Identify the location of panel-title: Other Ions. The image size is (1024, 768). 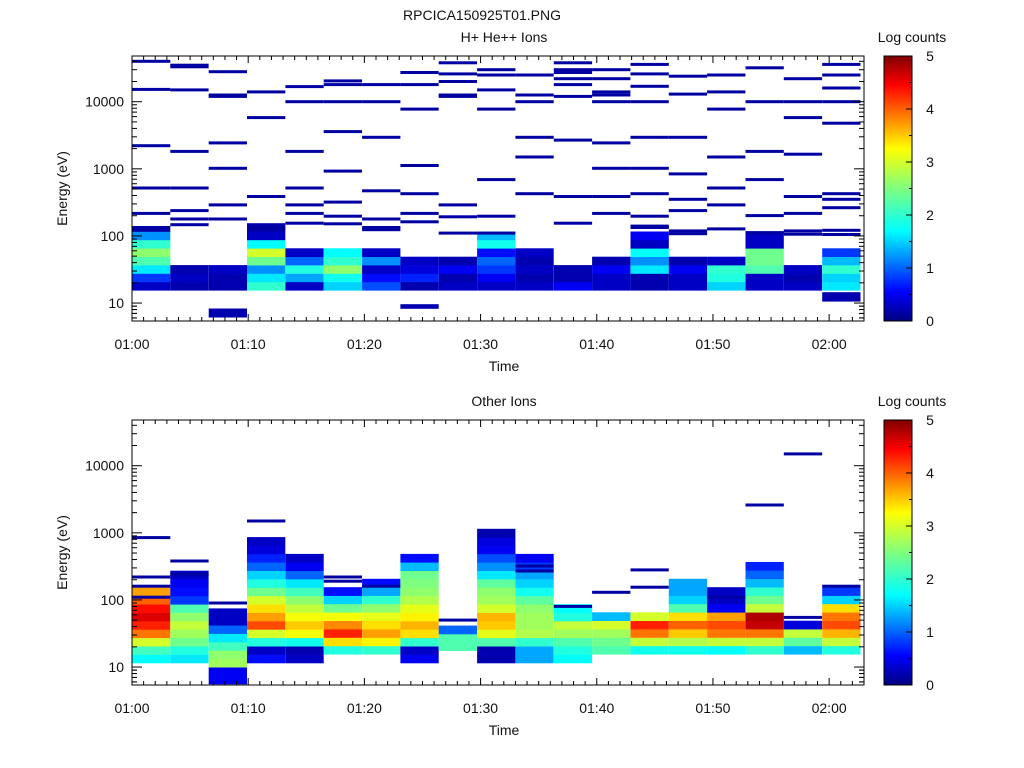
(503, 401).